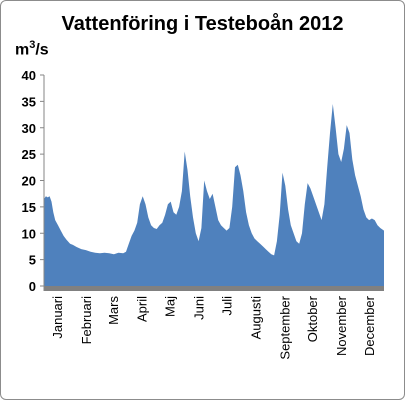 Image resolution: width=405 pixels, height=400 pixels. What do you see at coordinates (341, 325) in the screenshot?
I see `x-month-label: November` at bounding box center [341, 325].